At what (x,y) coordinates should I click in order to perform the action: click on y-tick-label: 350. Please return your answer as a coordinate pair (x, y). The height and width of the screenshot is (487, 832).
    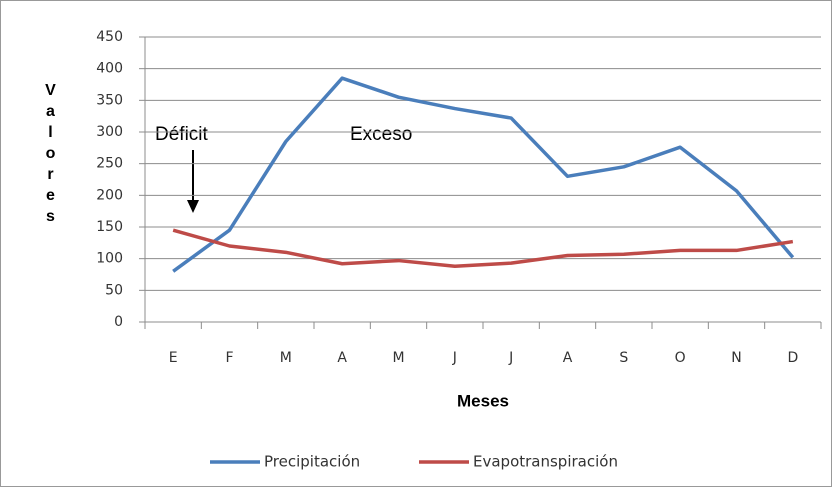
    Looking at the image, I should click on (109, 100).